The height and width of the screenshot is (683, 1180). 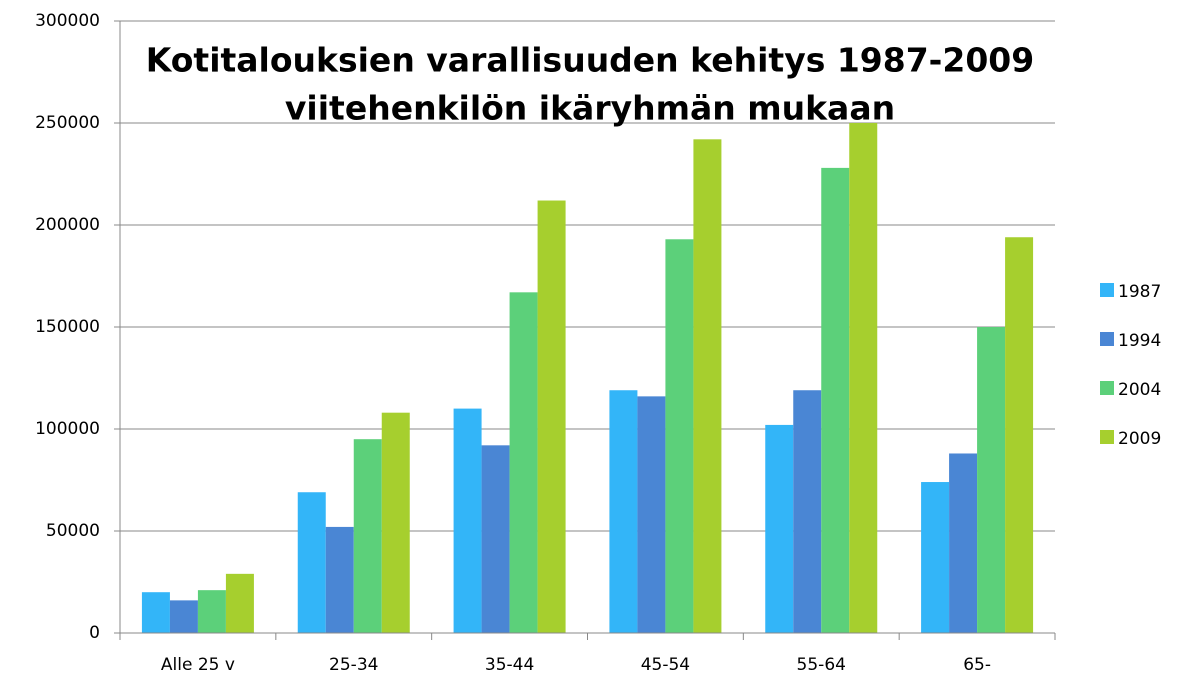 What do you see at coordinates (73, 531) in the screenshot?
I see `y-tick-label: 50000` at bounding box center [73, 531].